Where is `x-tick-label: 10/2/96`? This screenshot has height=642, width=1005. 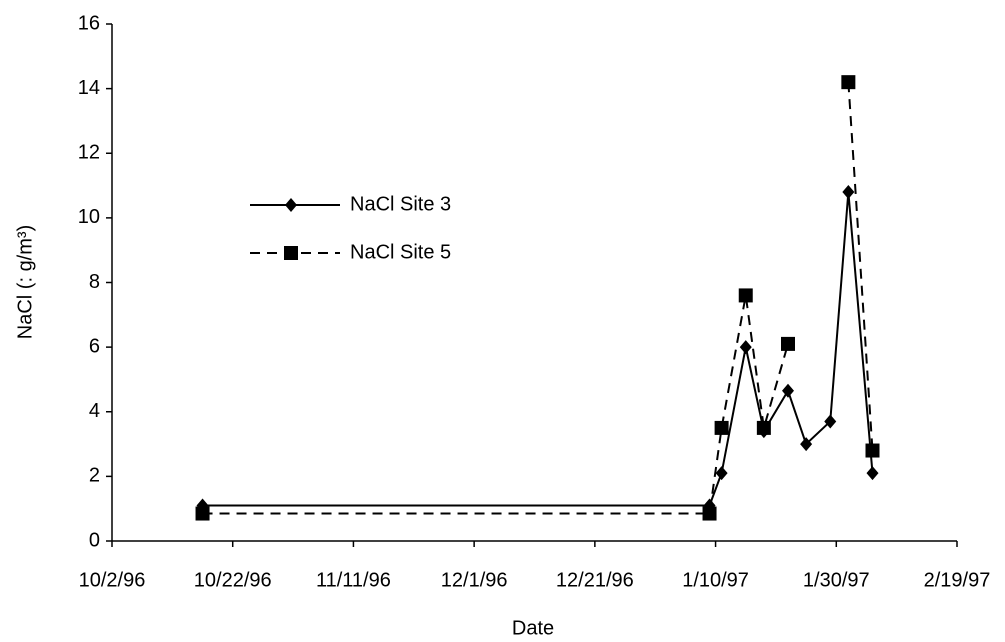 x-tick-label: 10/2/96 is located at coordinates (112, 580).